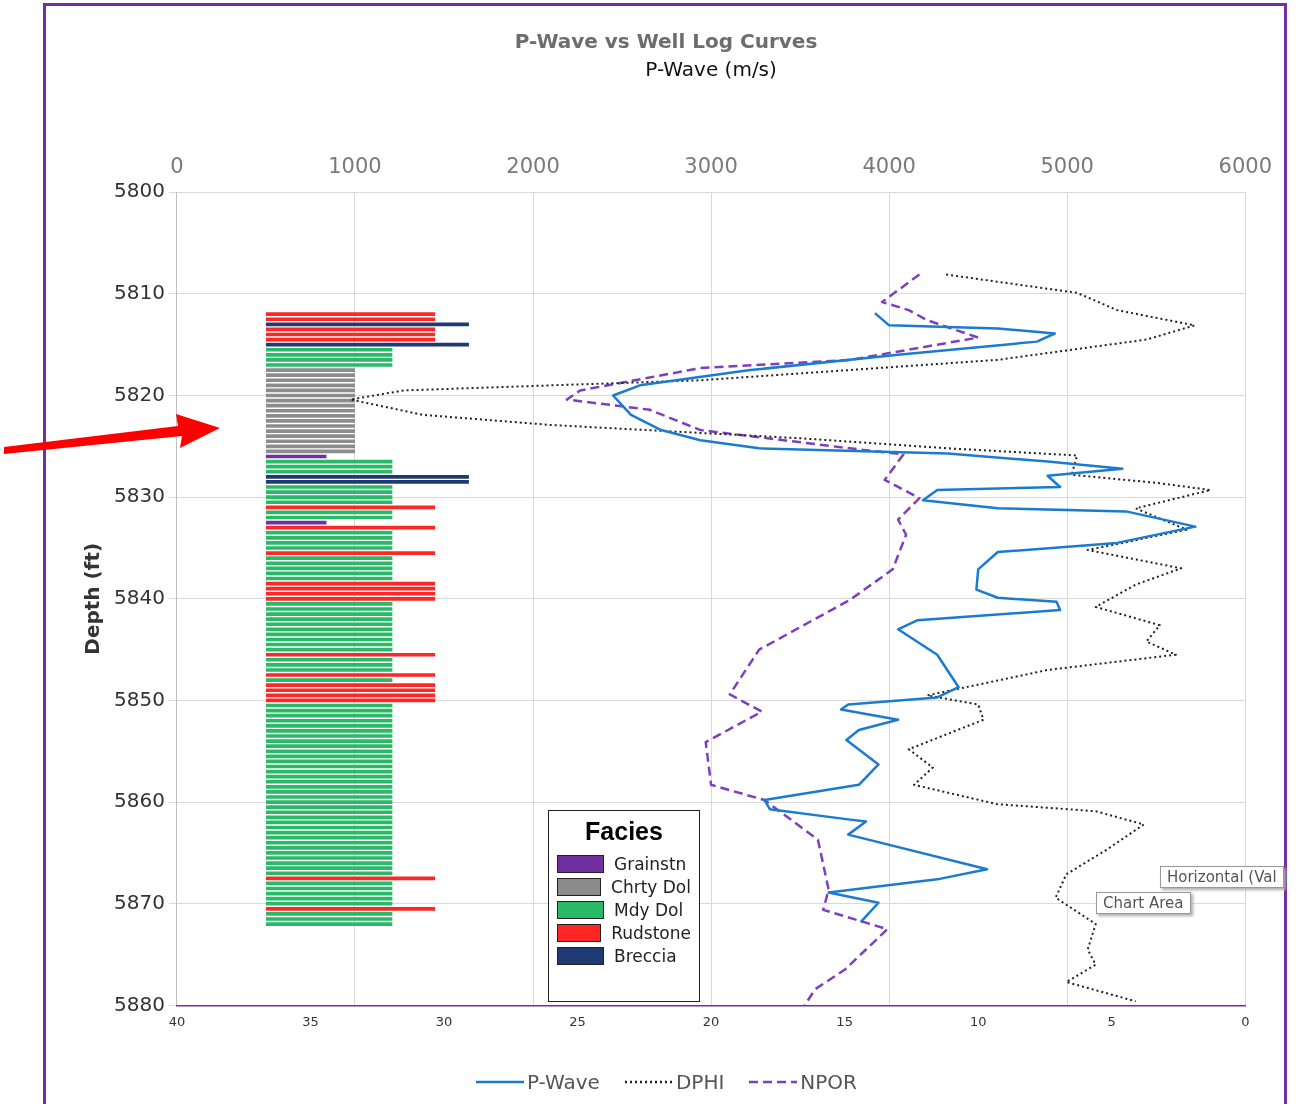 The width and height of the screenshot is (1303, 1120). Describe the element at coordinates (624, 831) in the screenshot. I see `legend-title: Facies` at that location.